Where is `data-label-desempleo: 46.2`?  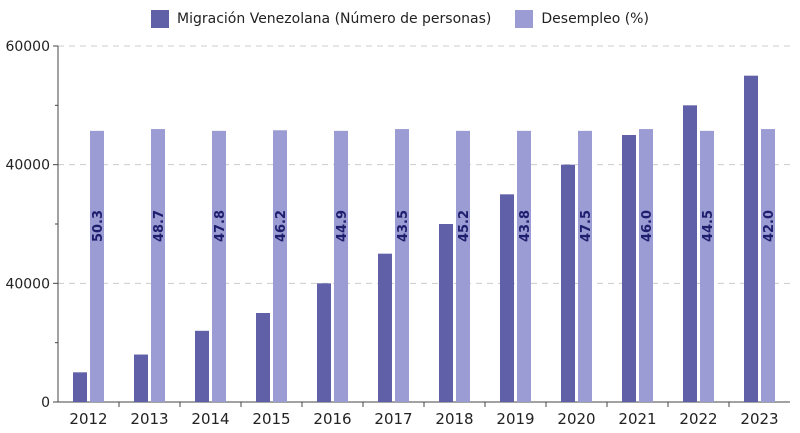
data-label-desempleo: 46.2 is located at coordinates (281, 226).